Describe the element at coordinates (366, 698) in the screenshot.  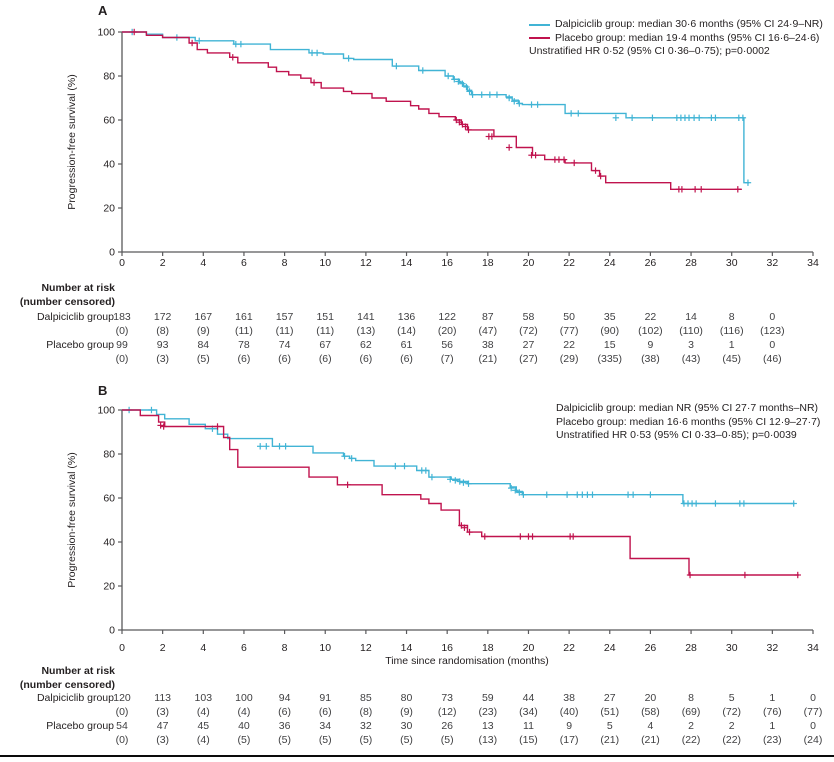
I see `risk-count: 85` at that location.